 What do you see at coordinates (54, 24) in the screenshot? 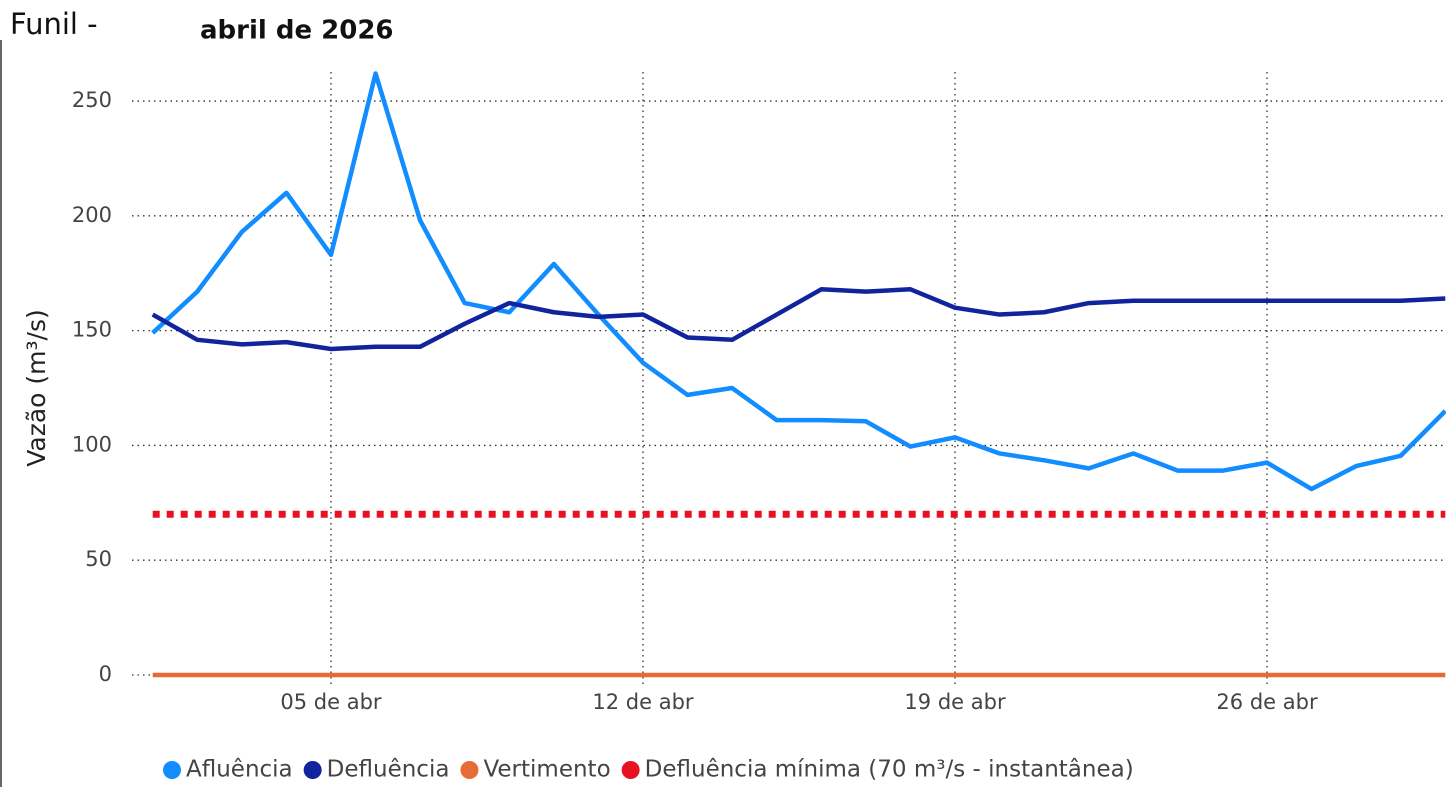
I see `chart-title: Funil -` at bounding box center [54, 24].